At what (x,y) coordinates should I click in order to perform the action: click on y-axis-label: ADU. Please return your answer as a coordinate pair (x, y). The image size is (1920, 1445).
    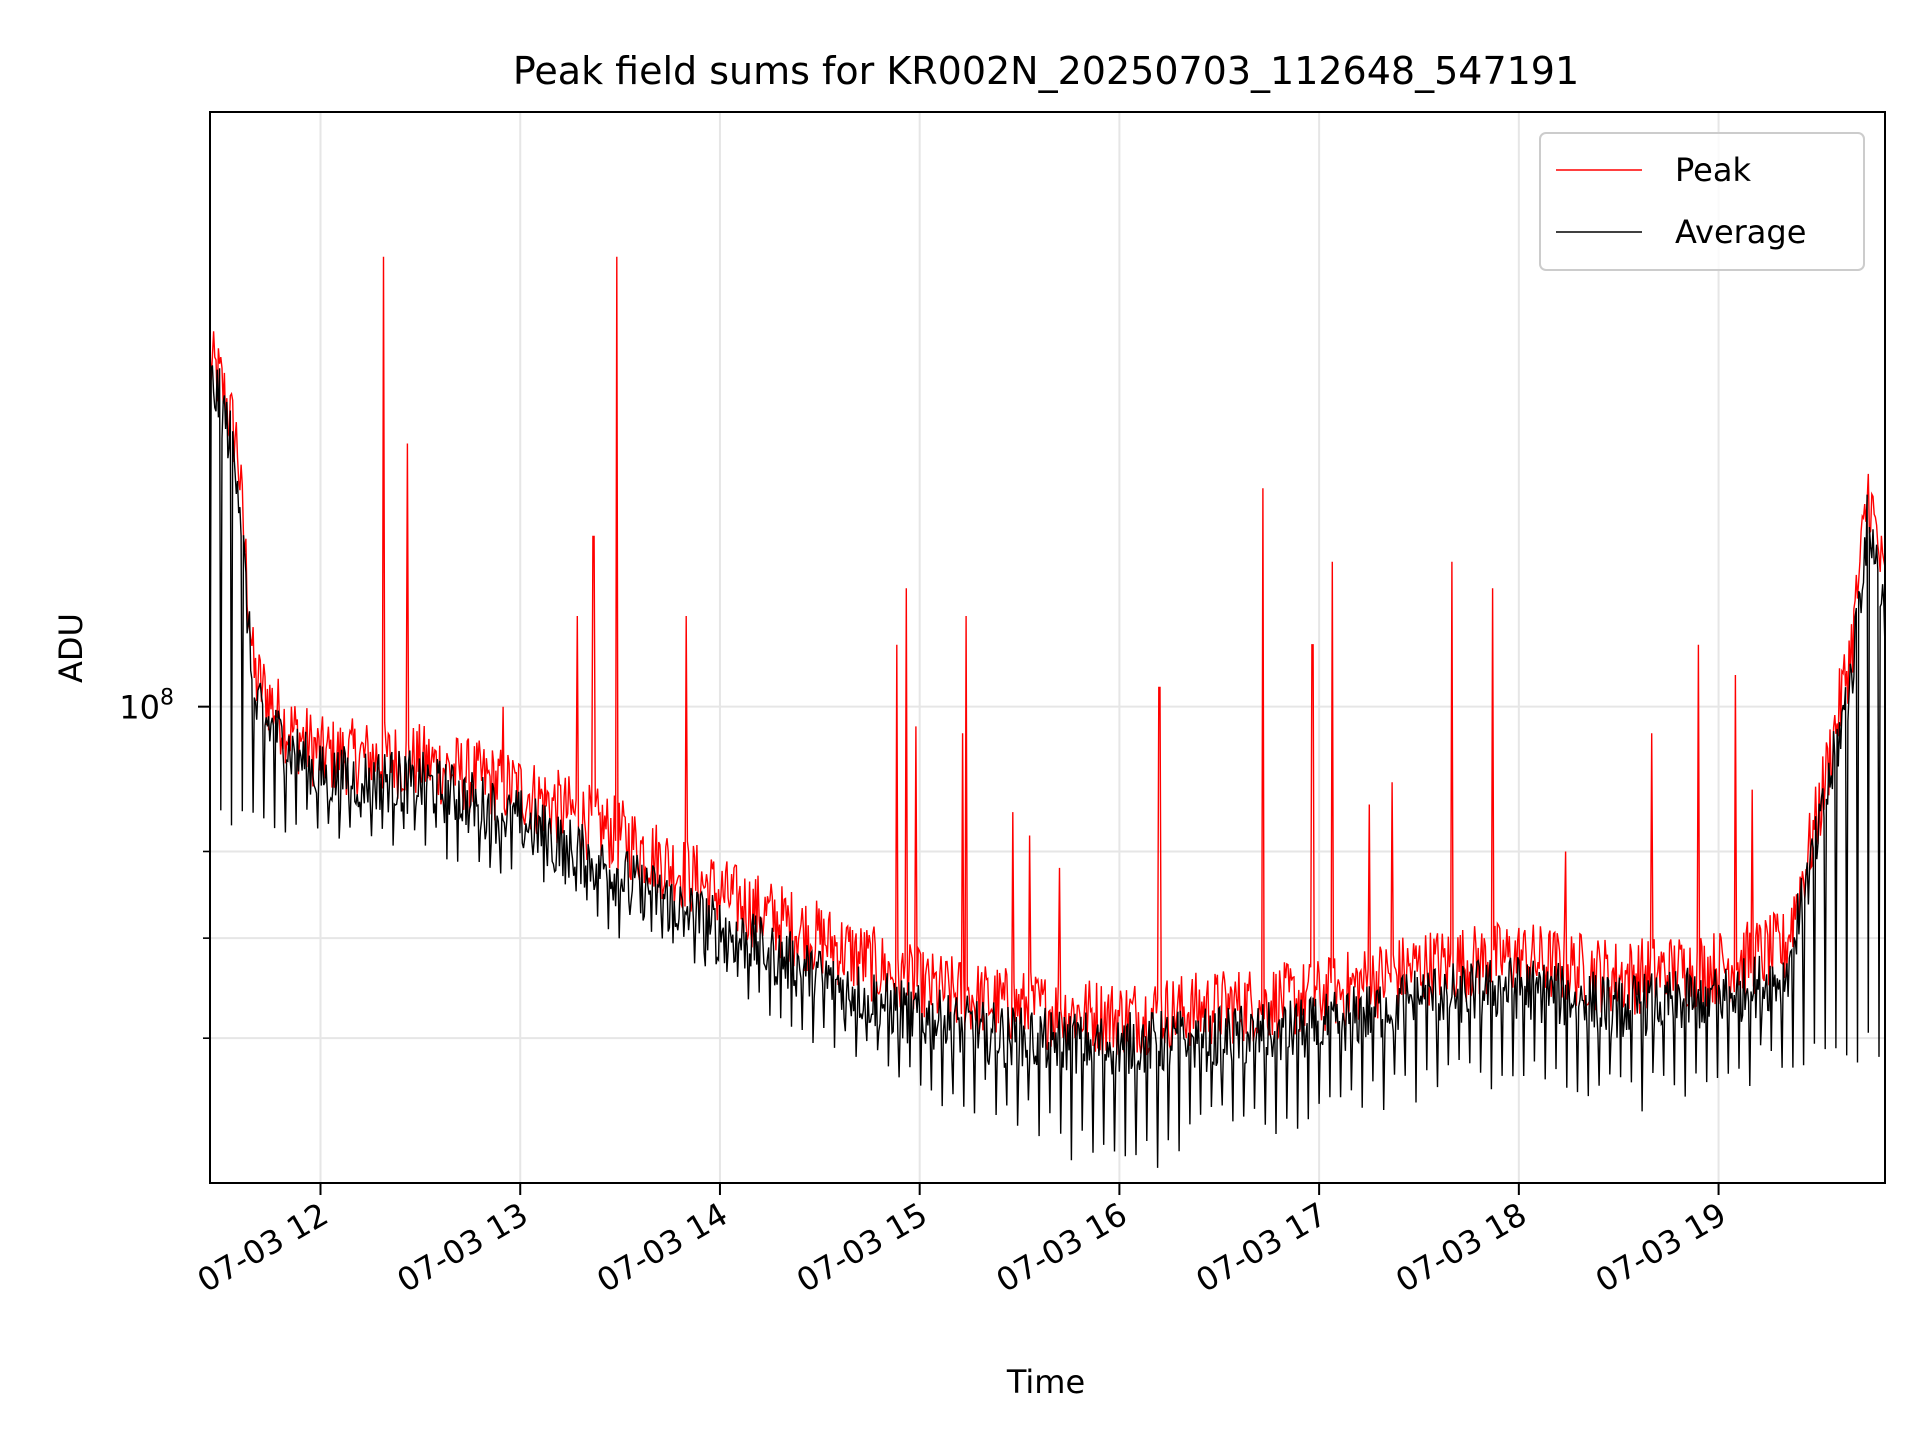
    Looking at the image, I should click on (71, 648).